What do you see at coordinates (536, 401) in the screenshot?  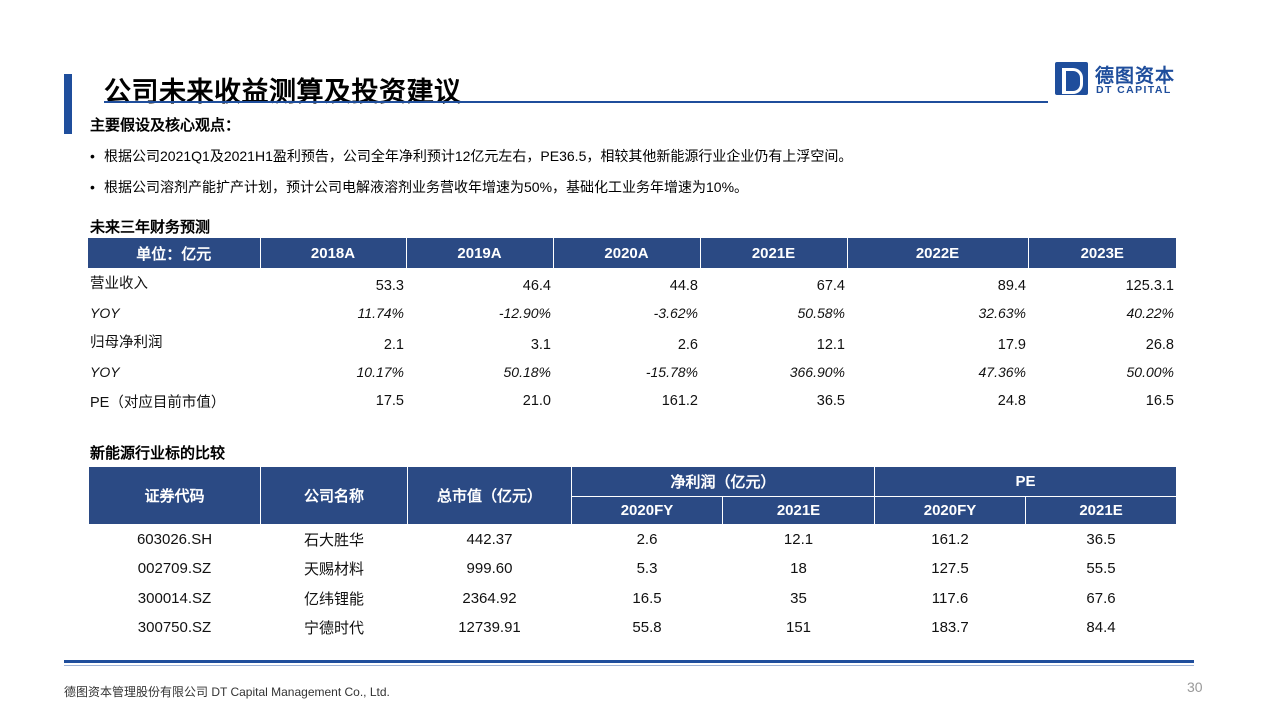 I see `forecast-cell: 21.0` at bounding box center [536, 401].